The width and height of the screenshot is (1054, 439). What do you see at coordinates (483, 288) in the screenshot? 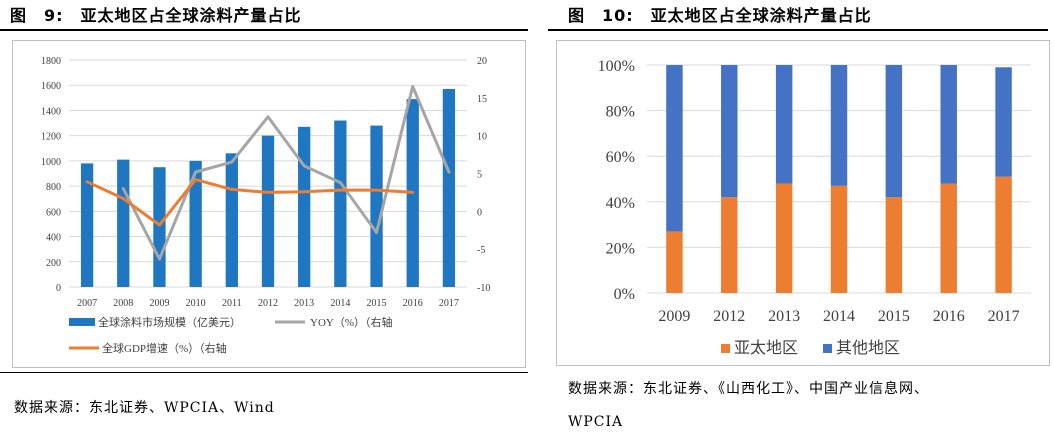
I see `y2-tick-label: -10` at bounding box center [483, 288].